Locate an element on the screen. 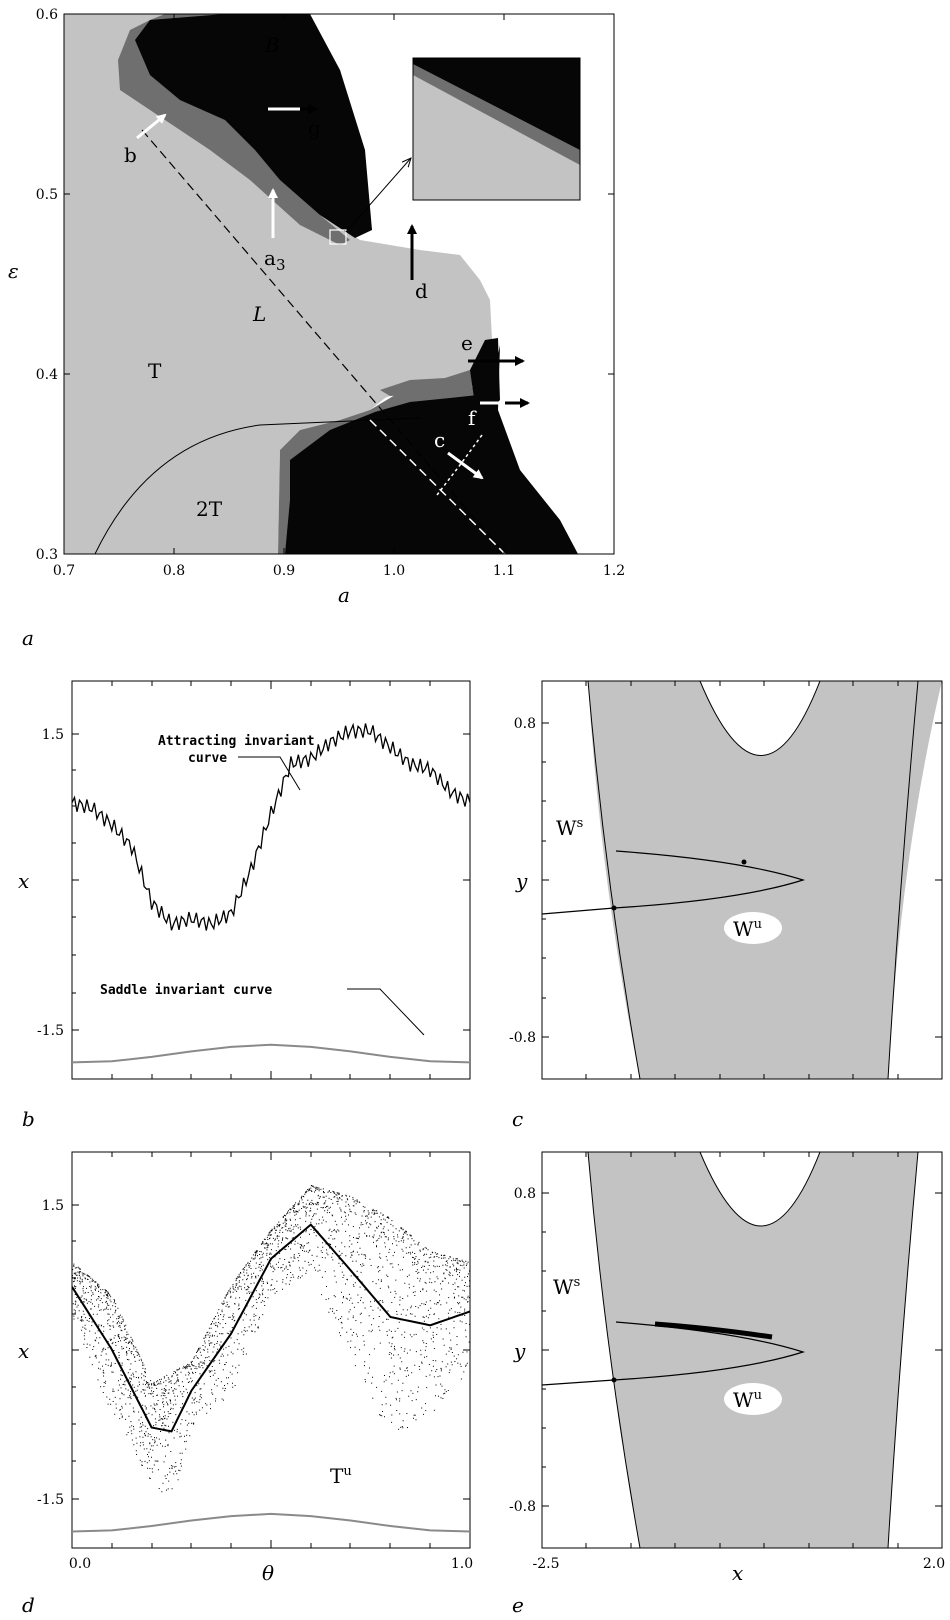 This screenshot has width=950, height=1620. inset-source-box is located at coordinates (338, 237).